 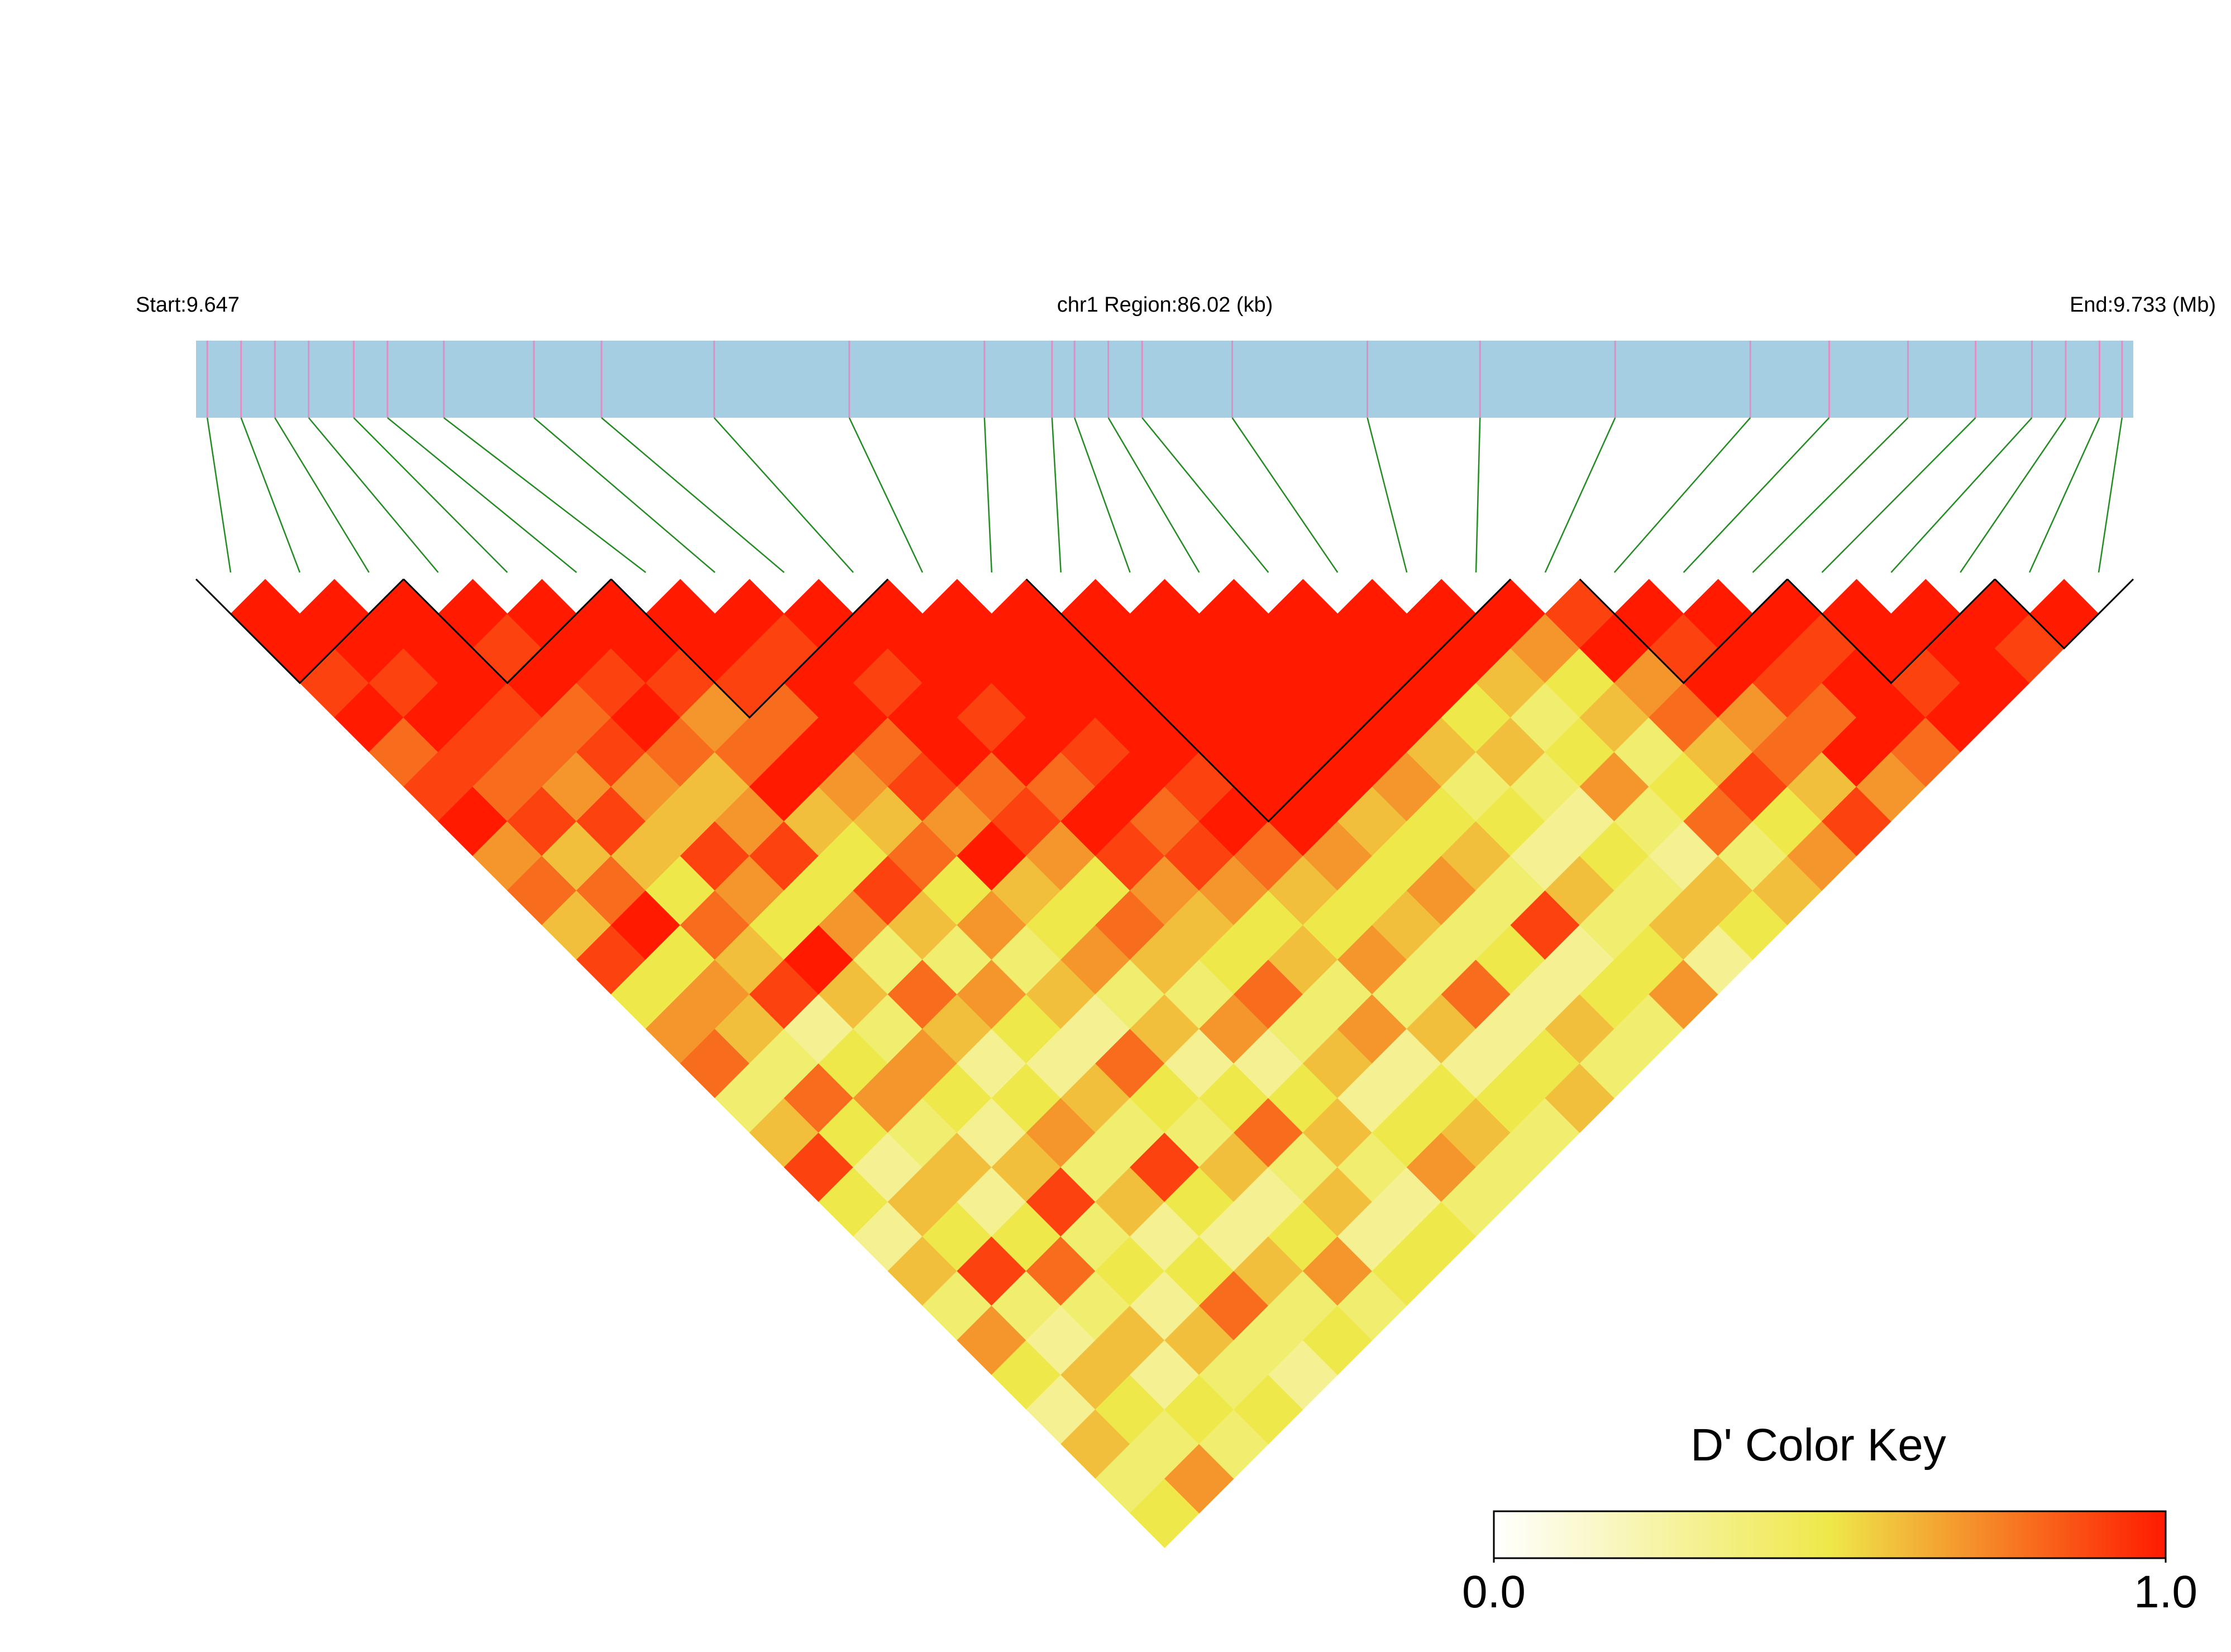 What do you see at coordinates (188, 305) in the screenshot?
I see `start-label: Start:9.647` at bounding box center [188, 305].